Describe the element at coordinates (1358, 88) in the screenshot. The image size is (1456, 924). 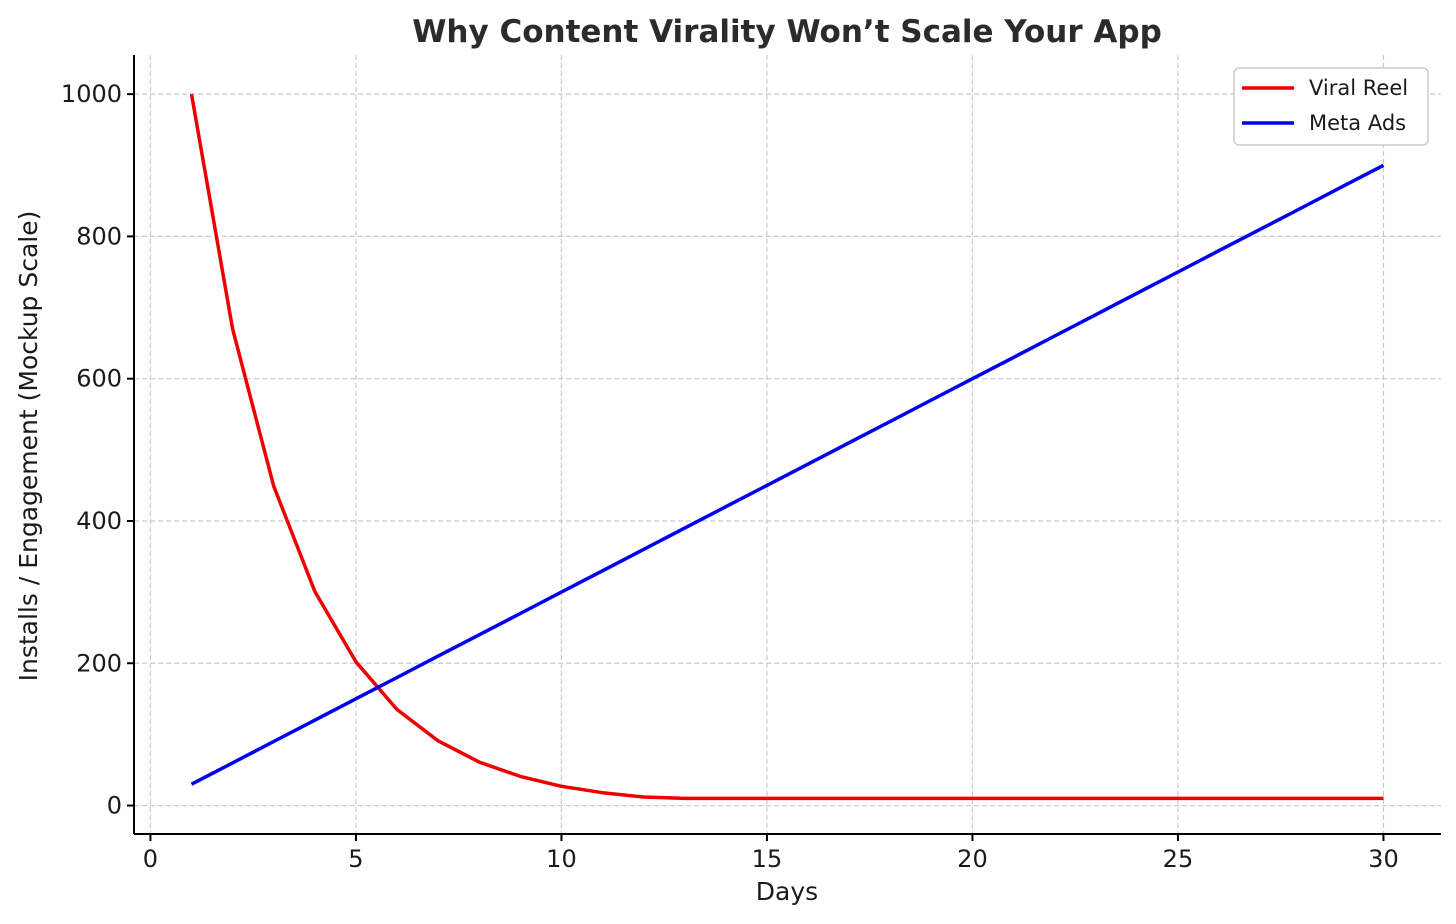
I see `legend-label-viral-reel: Viral Reel` at that location.